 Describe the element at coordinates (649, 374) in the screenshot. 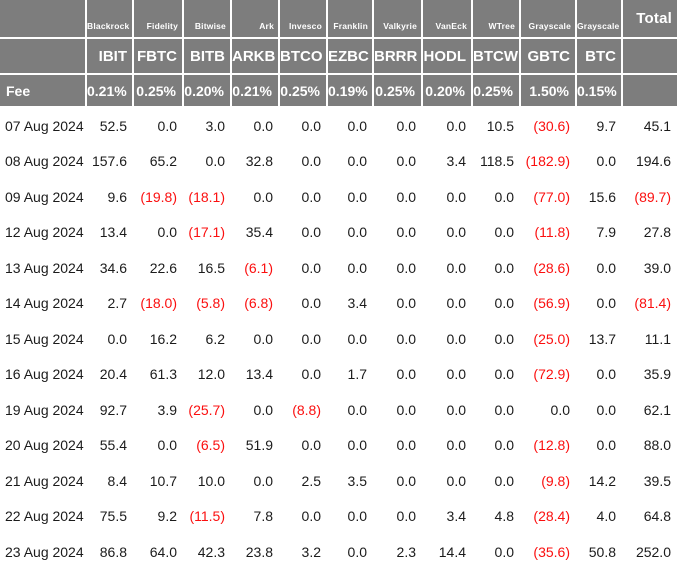

I see `row-total-cell: 35.9` at that location.